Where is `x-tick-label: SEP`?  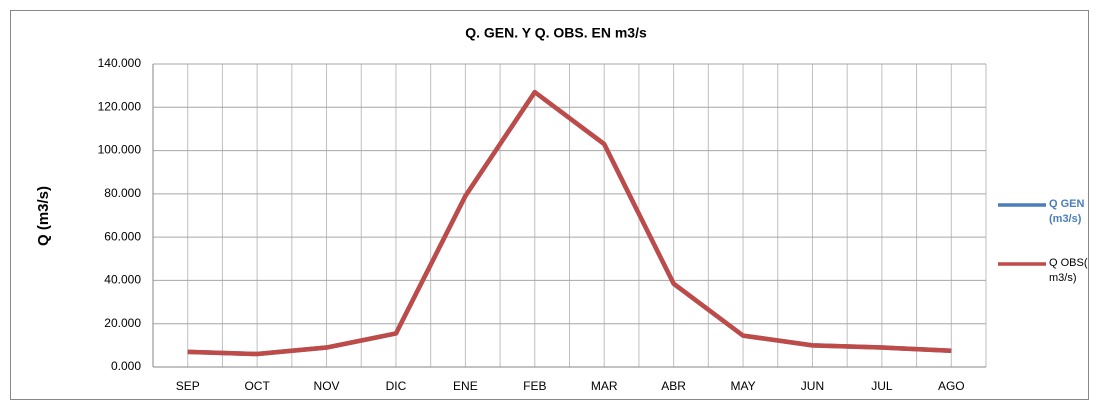 x-tick-label: SEP is located at coordinates (188, 386).